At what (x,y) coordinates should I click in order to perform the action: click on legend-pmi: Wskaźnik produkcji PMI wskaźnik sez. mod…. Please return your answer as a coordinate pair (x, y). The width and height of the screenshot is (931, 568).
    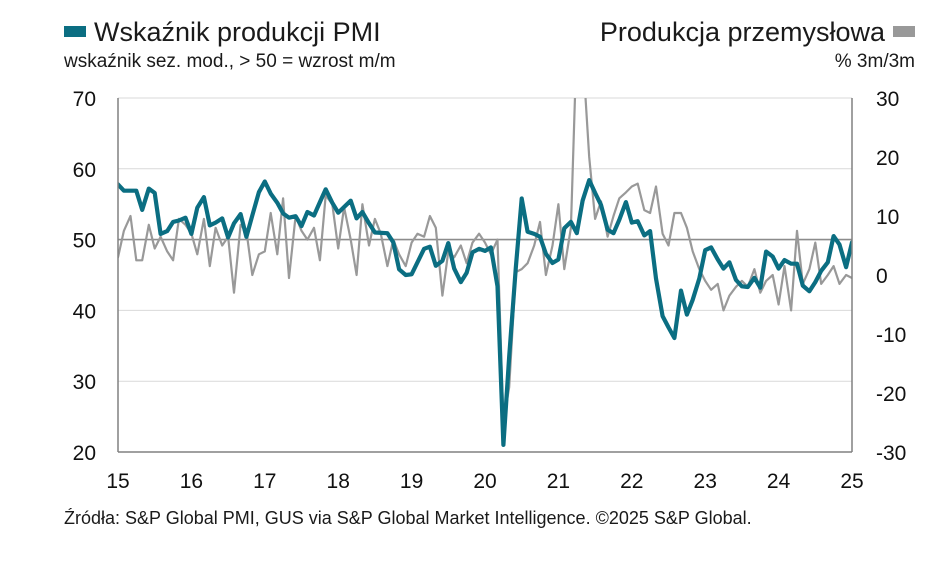
    Looking at the image, I should click on (230, 44).